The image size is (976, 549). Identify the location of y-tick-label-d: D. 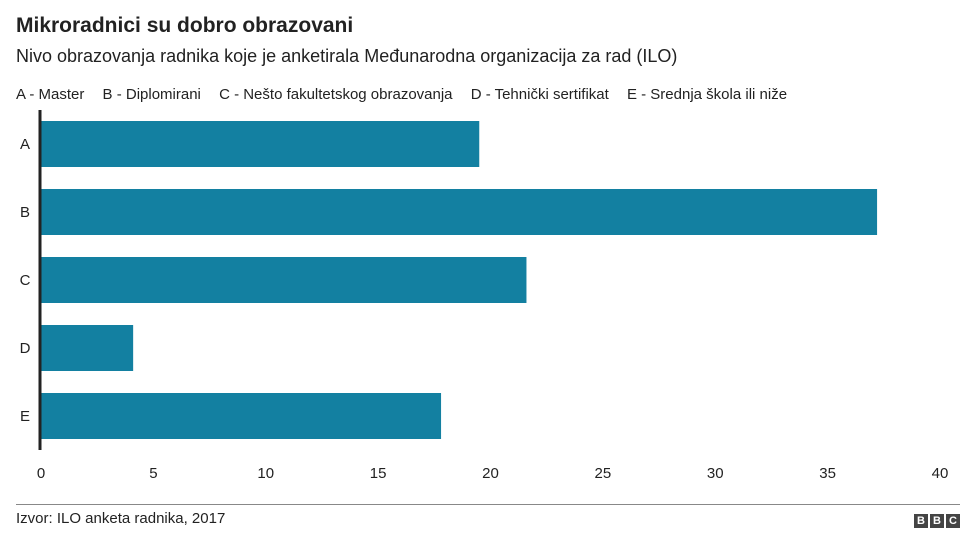
(25, 348).